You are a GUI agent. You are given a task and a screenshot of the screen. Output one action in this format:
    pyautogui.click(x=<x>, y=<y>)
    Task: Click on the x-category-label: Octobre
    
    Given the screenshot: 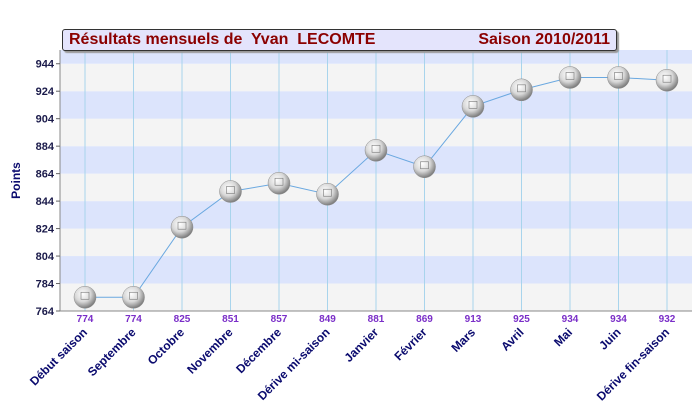 What is the action you would take?
    pyautogui.click(x=166, y=346)
    